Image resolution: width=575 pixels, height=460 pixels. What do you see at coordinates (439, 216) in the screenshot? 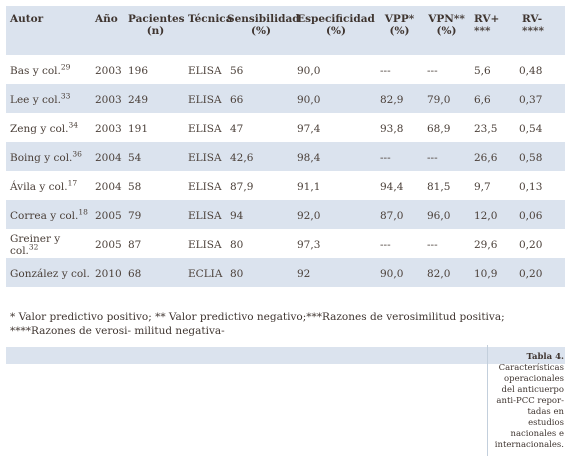
I see `cell-vpn: 96,0` at bounding box center [439, 216].